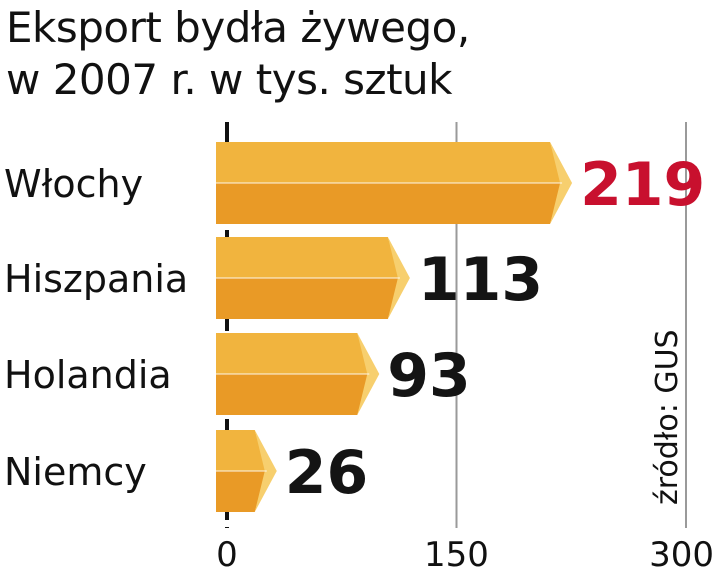 The image size is (720, 572). What do you see at coordinates (227, 553) in the screenshot?
I see `x-tick-label-1: 0` at bounding box center [227, 553].